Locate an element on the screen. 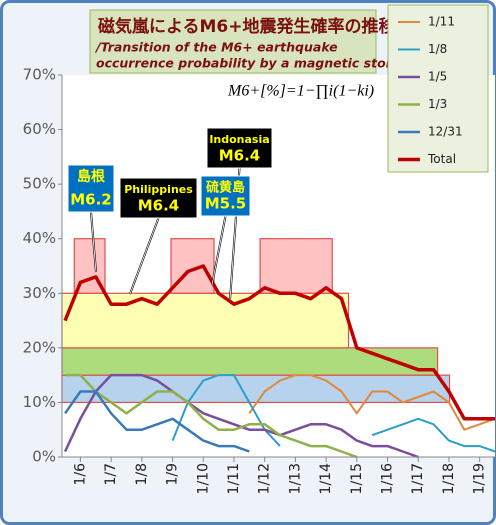  chart-title: 磁気嵐によるM6+地震発生確率の推移 is located at coordinates (246, 26).